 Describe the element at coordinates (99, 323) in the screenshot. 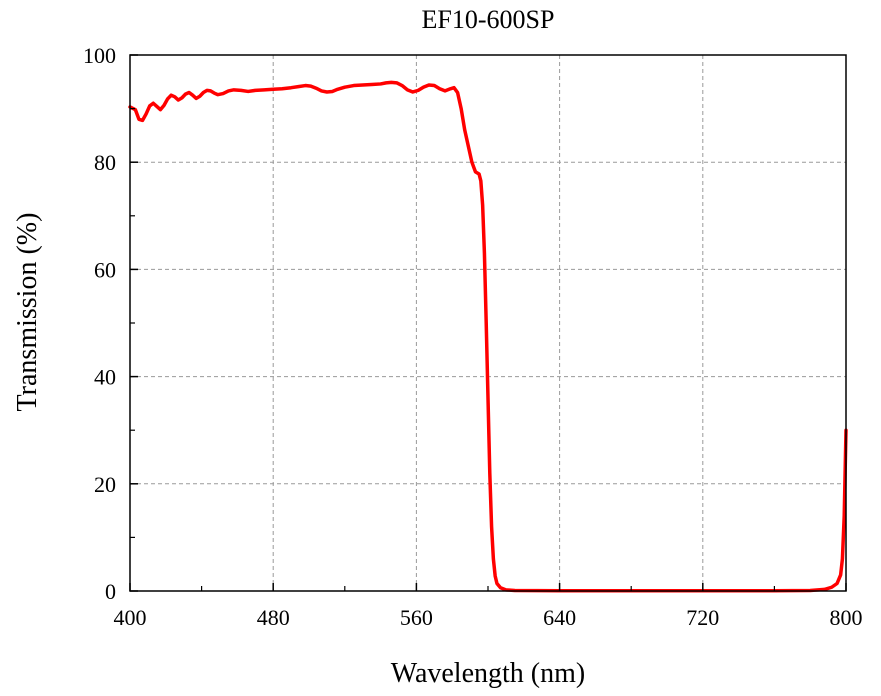

I see `y-tick-labels: 0 20 40 60 80 100` at that location.